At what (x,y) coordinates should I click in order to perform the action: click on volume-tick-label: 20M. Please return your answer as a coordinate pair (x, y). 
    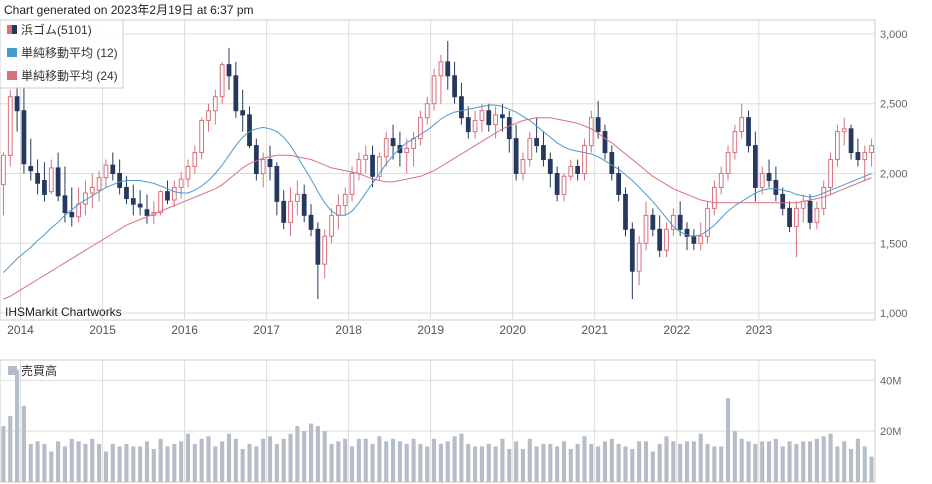
    Looking at the image, I should click on (890, 432).